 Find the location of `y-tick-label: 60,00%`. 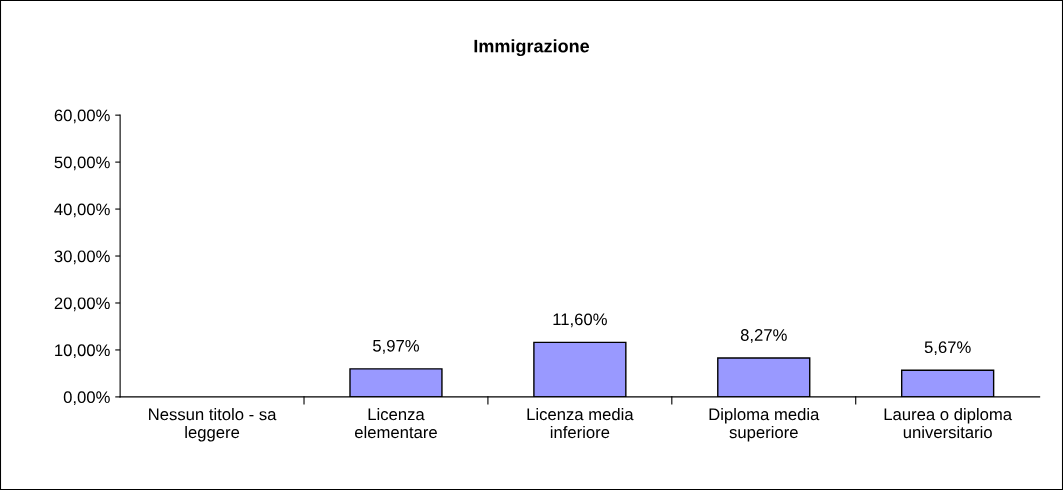

y-tick-label: 60,00% is located at coordinates (82, 116).